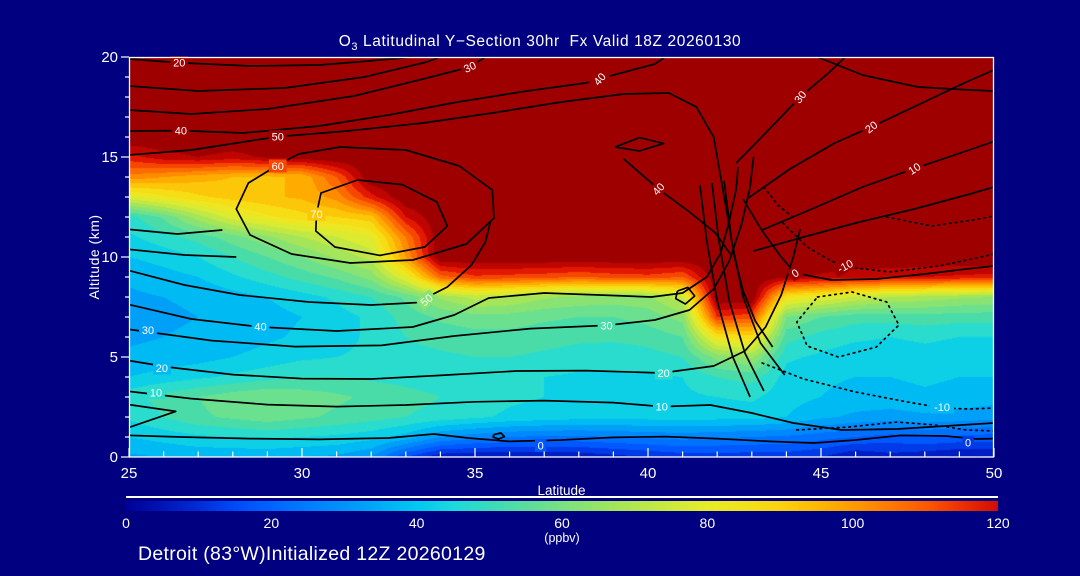  Describe the element at coordinates (821, 473) in the screenshot. I see `x-tick-label: 45` at that location.